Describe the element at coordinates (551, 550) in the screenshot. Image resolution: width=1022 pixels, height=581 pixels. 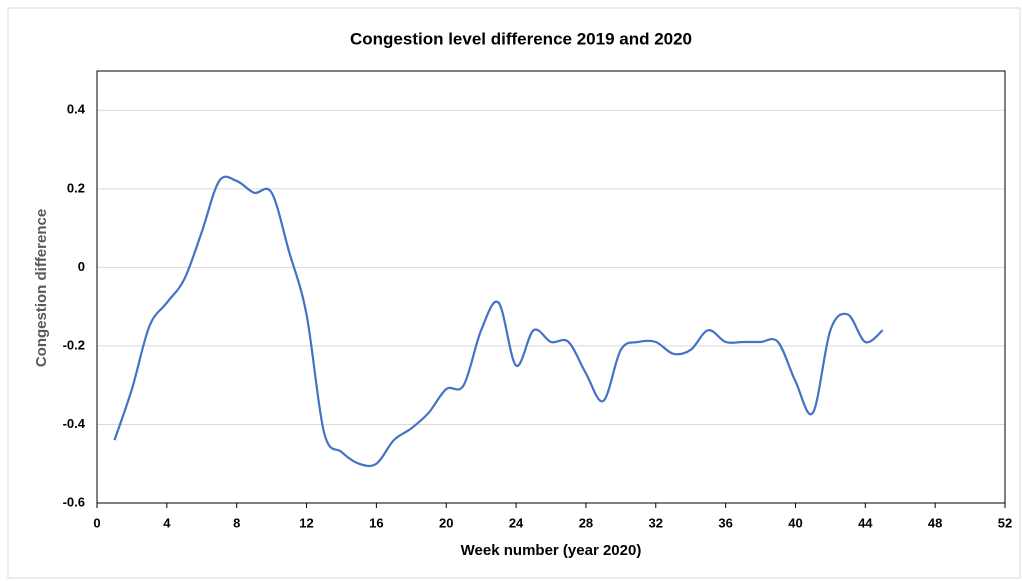
I see `x-axis-label: Week number (year 2020)` at that location.